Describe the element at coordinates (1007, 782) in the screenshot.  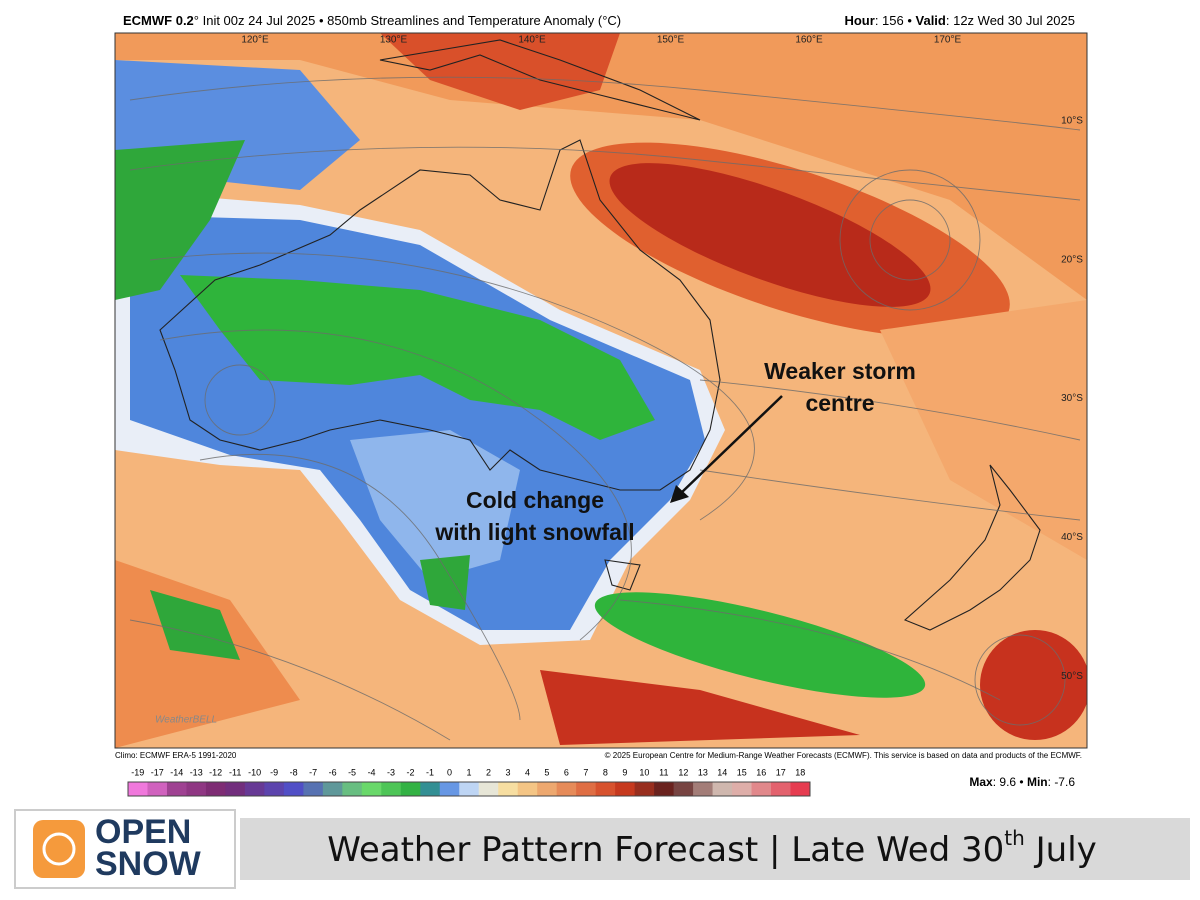
I see `max: 9.6` at that location.